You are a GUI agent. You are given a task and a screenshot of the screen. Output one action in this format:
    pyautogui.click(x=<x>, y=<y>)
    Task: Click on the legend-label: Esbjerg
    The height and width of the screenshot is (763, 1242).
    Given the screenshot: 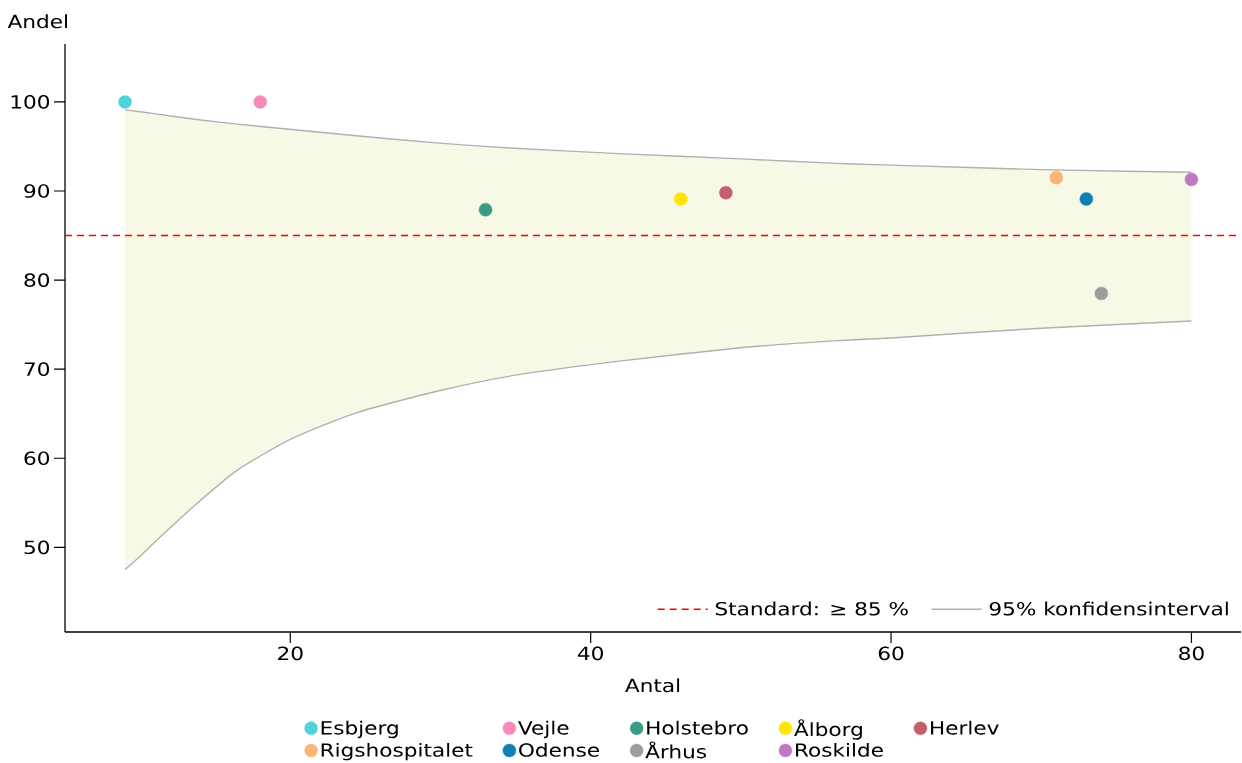 What is the action you would take?
    pyautogui.click(x=359, y=729)
    